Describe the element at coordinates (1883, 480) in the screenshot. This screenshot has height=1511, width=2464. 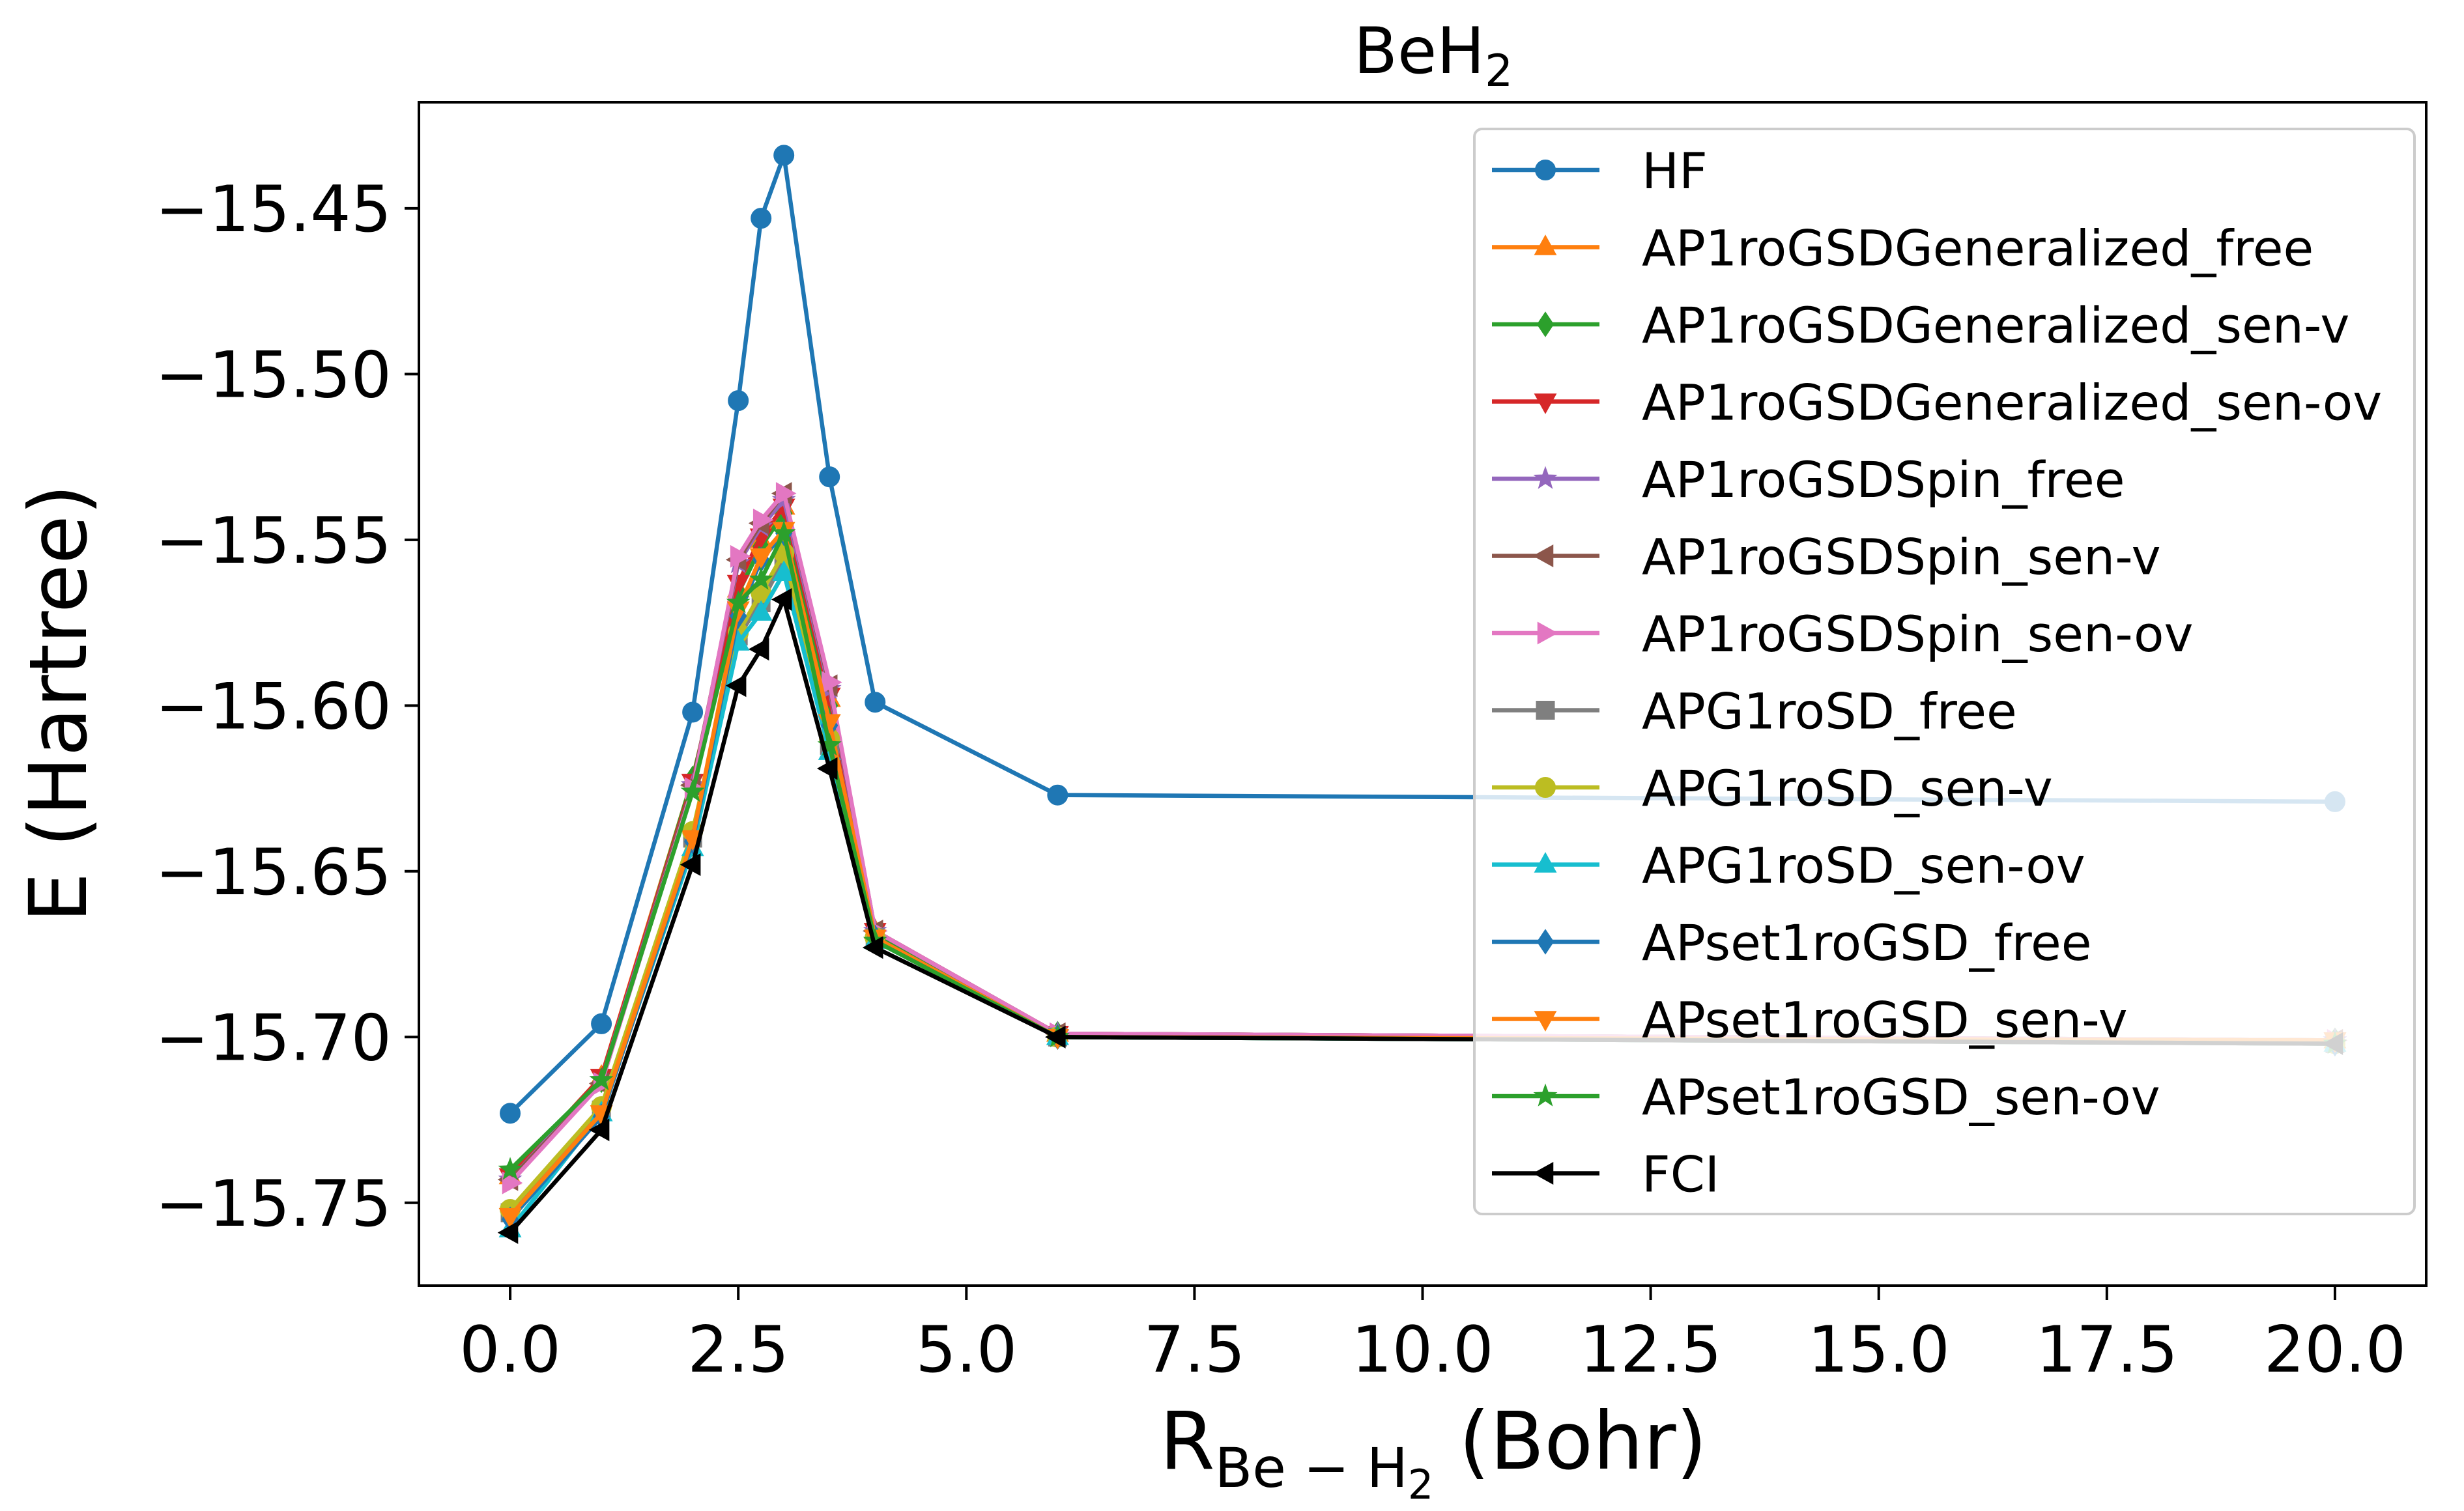
I see `legend-label: AP1roGSDSpin_free` at that location.